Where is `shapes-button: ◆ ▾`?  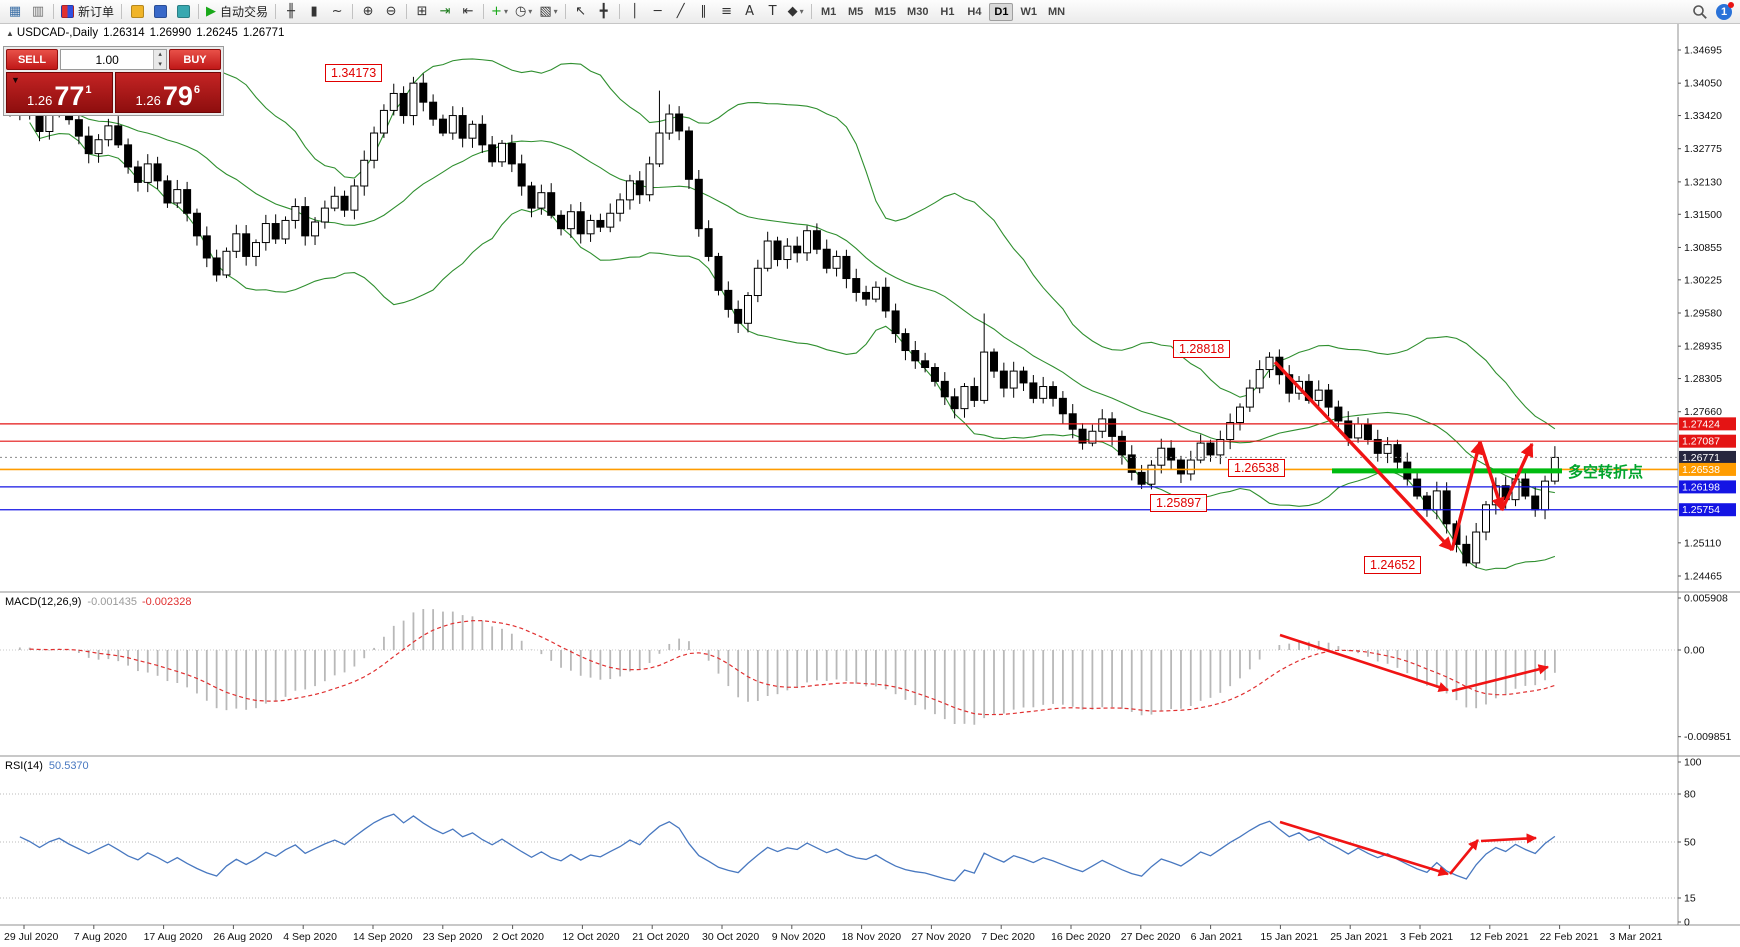
shapes-button: ◆ ▾ is located at coordinates (796, 12).